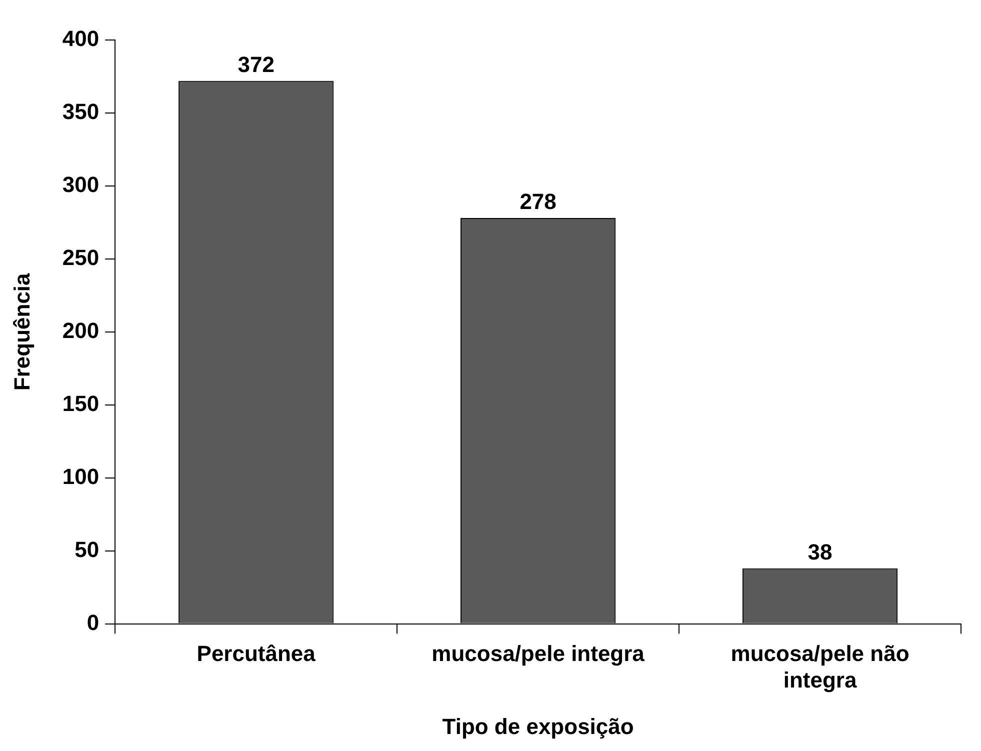  What do you see at coordinates (81, 257) in the screenshot?
I see `y-tick-label: 250` at bounding box center [81, 257].